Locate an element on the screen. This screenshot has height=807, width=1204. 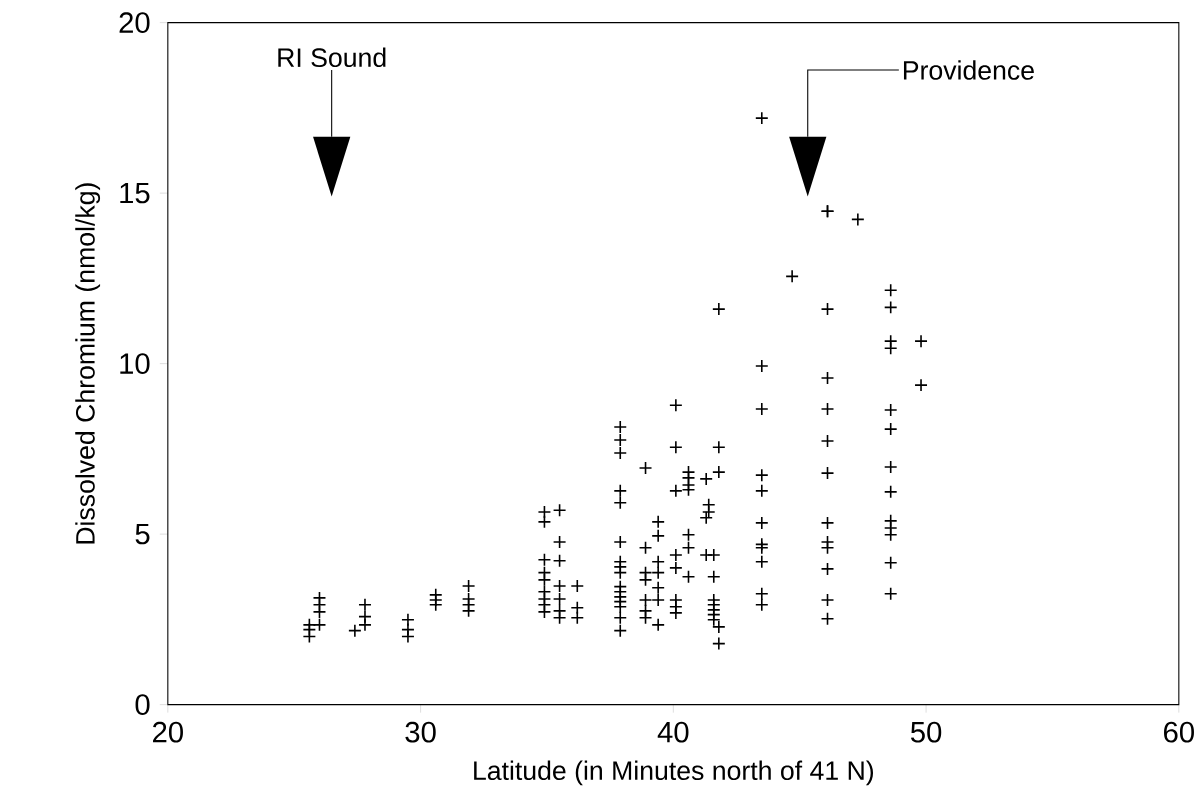
y-tick-label: 10 is located at coordinates (135, 363).